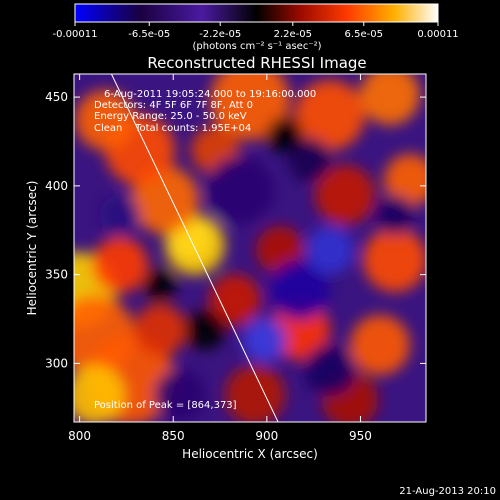  What do you see at coordinates (437, 34) in the screenshot?
I see `colorbar-tick-label: 0.00011` at bounding box center [437, 34].